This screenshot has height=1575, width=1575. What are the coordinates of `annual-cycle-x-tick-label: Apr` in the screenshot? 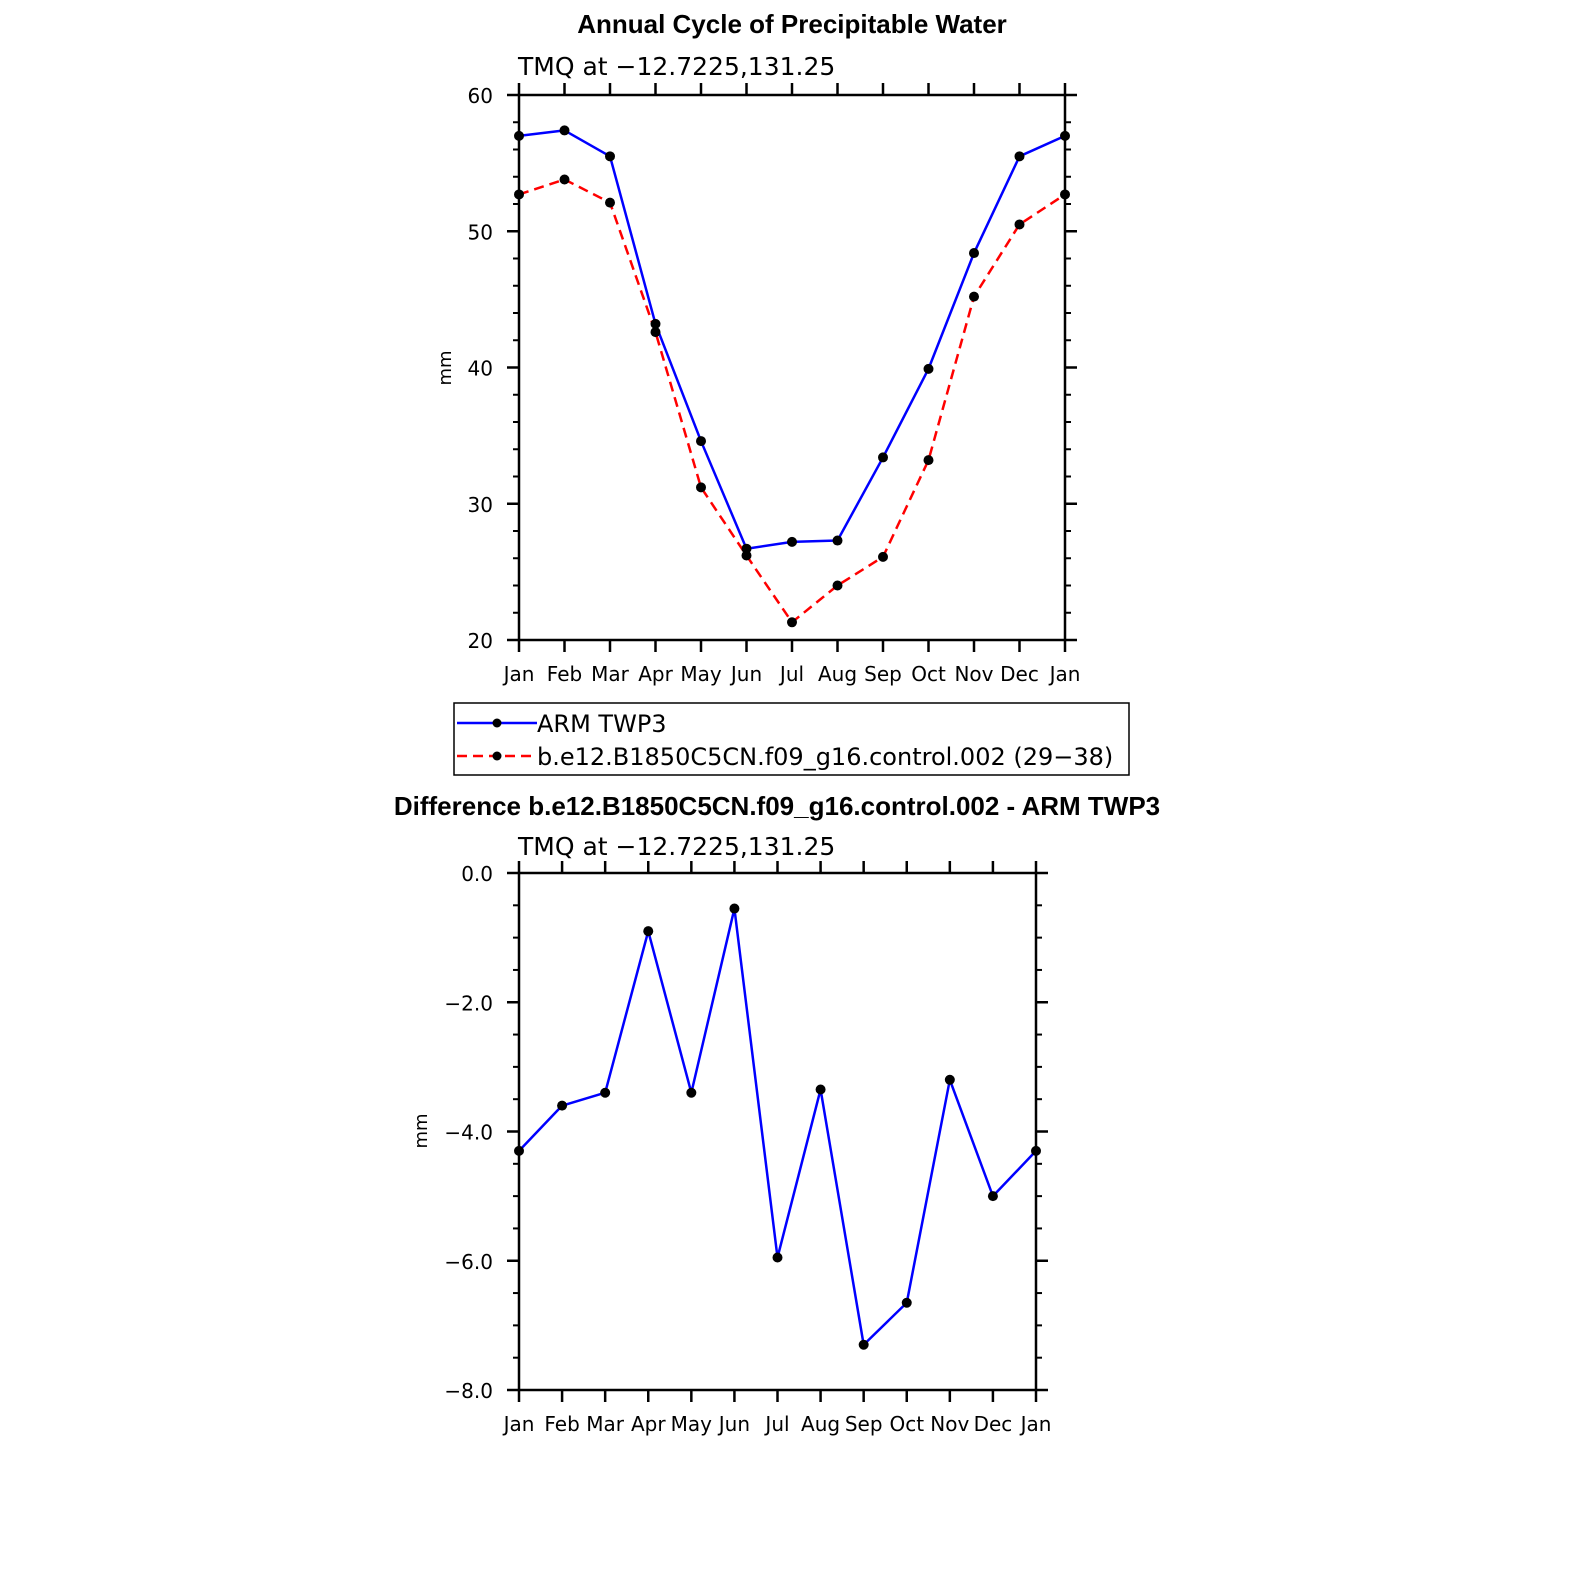 It's located at (655, 674).